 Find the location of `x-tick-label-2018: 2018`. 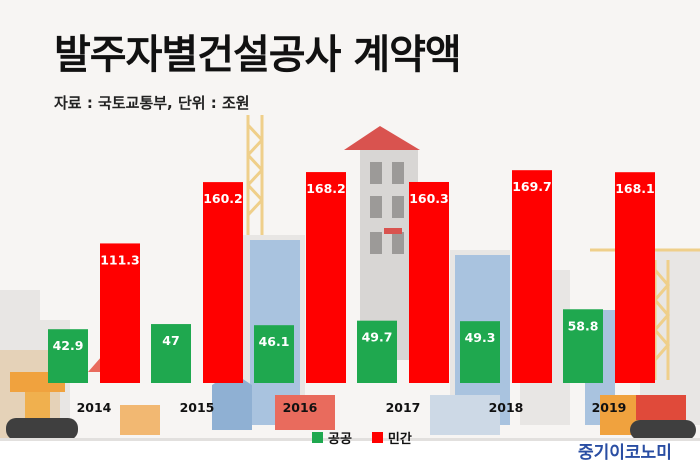

x-tick-label-2018: 2018 is located at coordinates (506, 407).